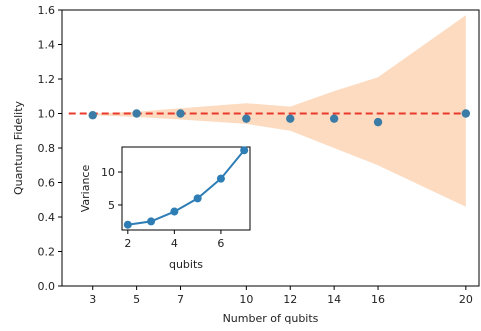 Image resolution: width=481 pixels, height=331 pixels. I want to click on x-tick-label: 7, so click(180, 299).